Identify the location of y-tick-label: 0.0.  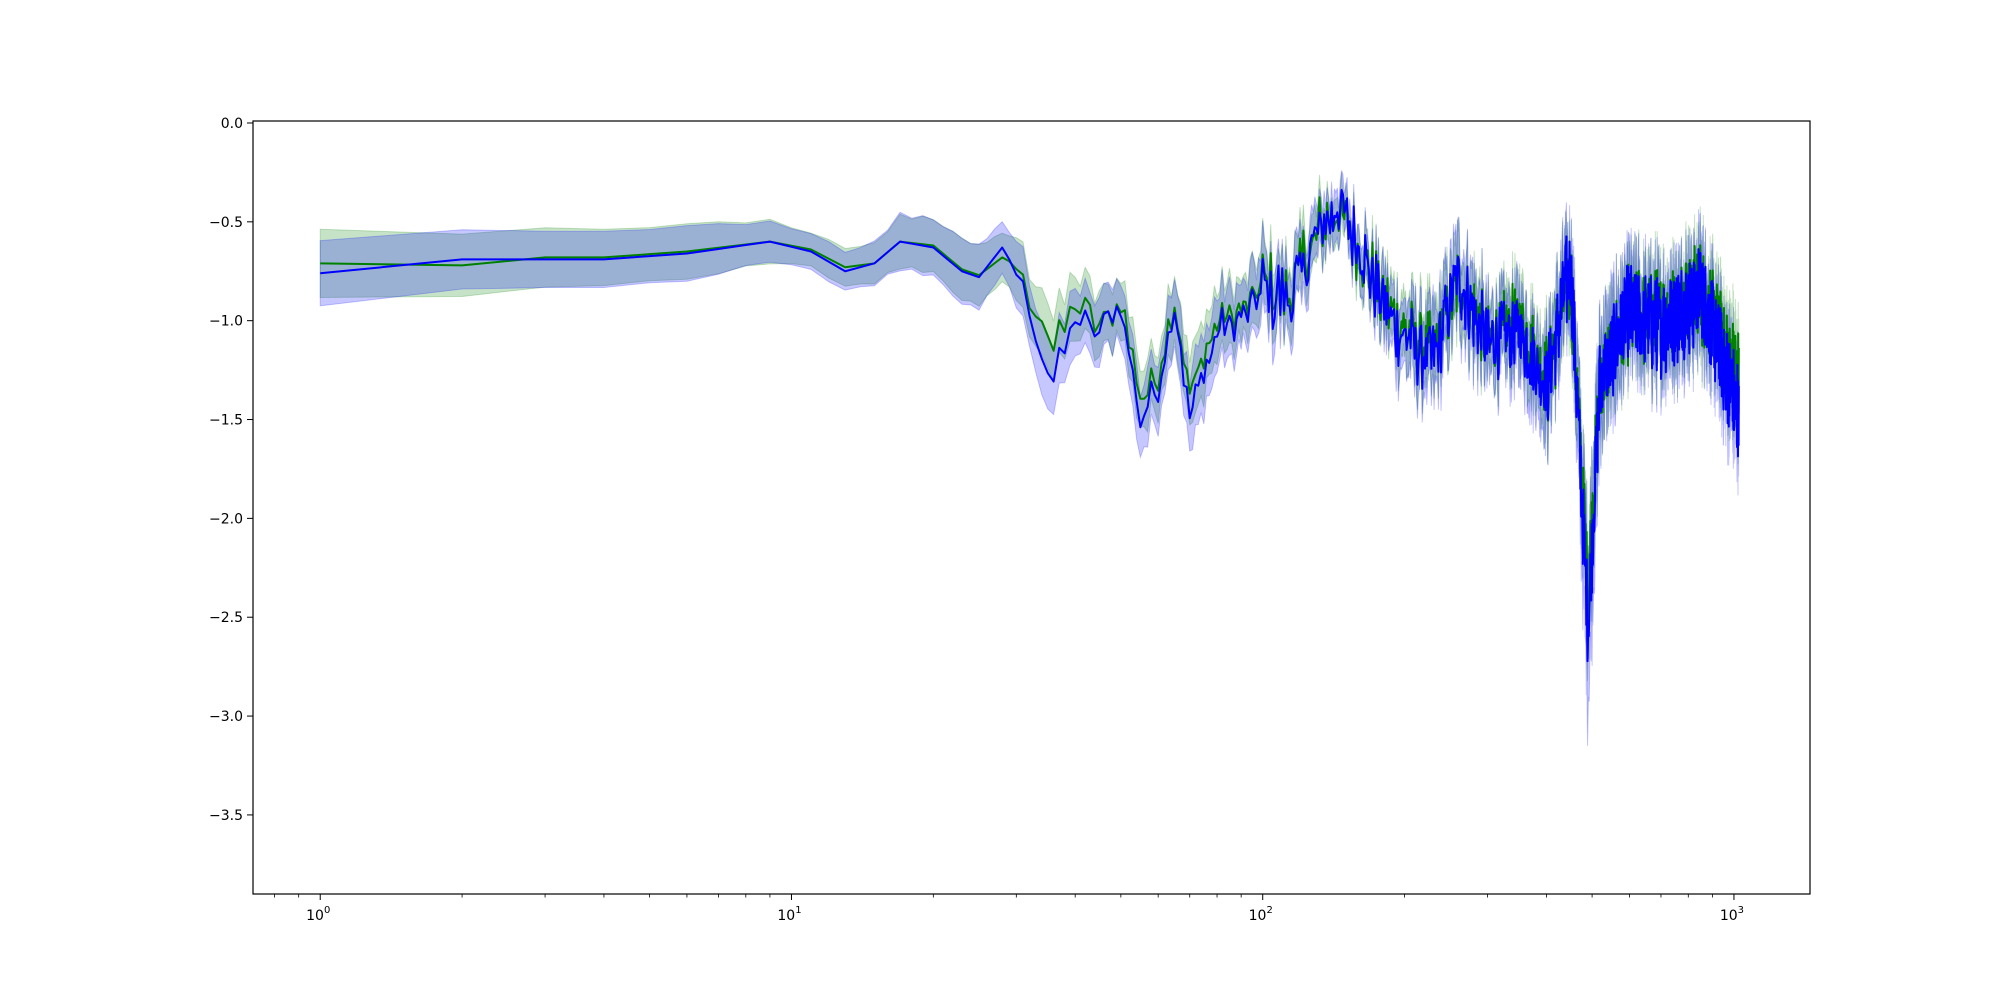
(232, 124).